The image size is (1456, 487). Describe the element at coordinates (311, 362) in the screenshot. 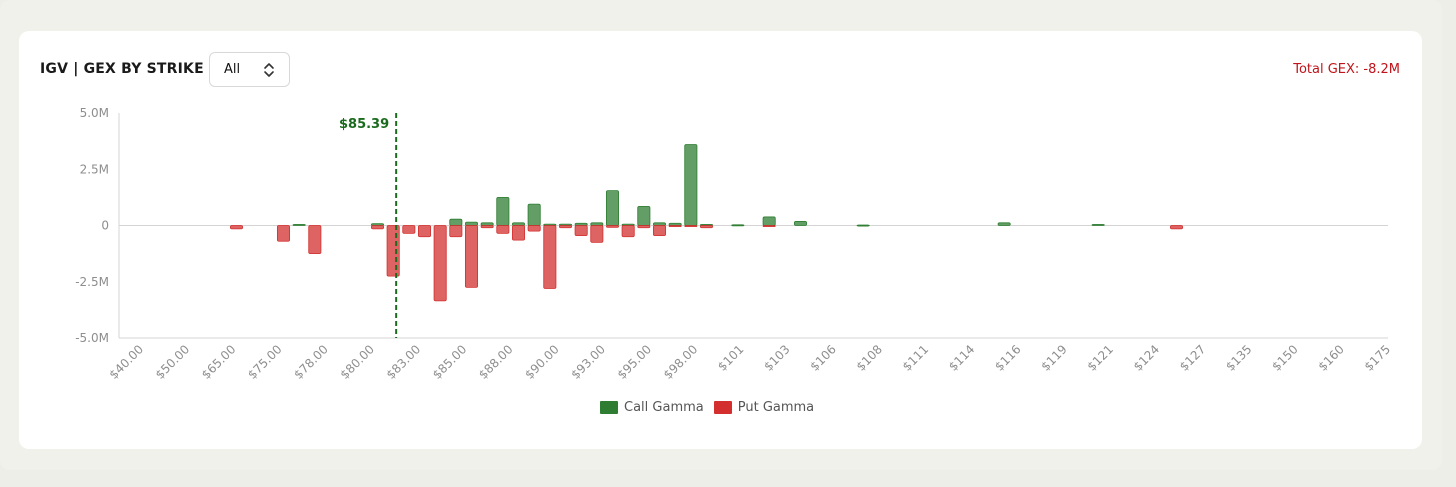

I see `x-tick-label: $78.00` at that location.